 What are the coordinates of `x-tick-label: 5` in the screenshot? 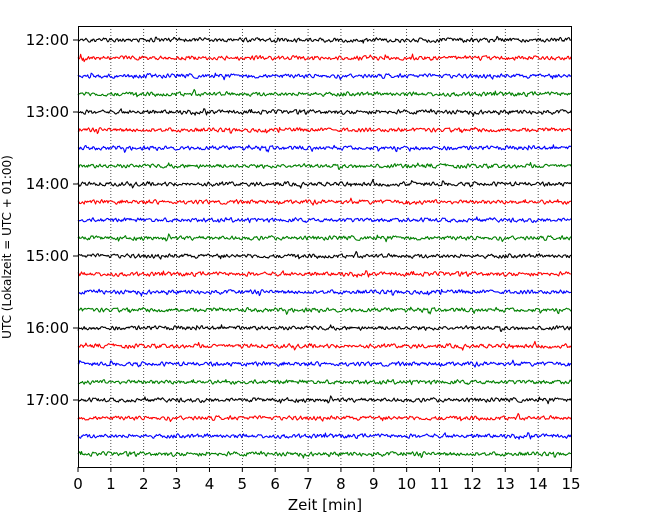 It's located at (243, 484).